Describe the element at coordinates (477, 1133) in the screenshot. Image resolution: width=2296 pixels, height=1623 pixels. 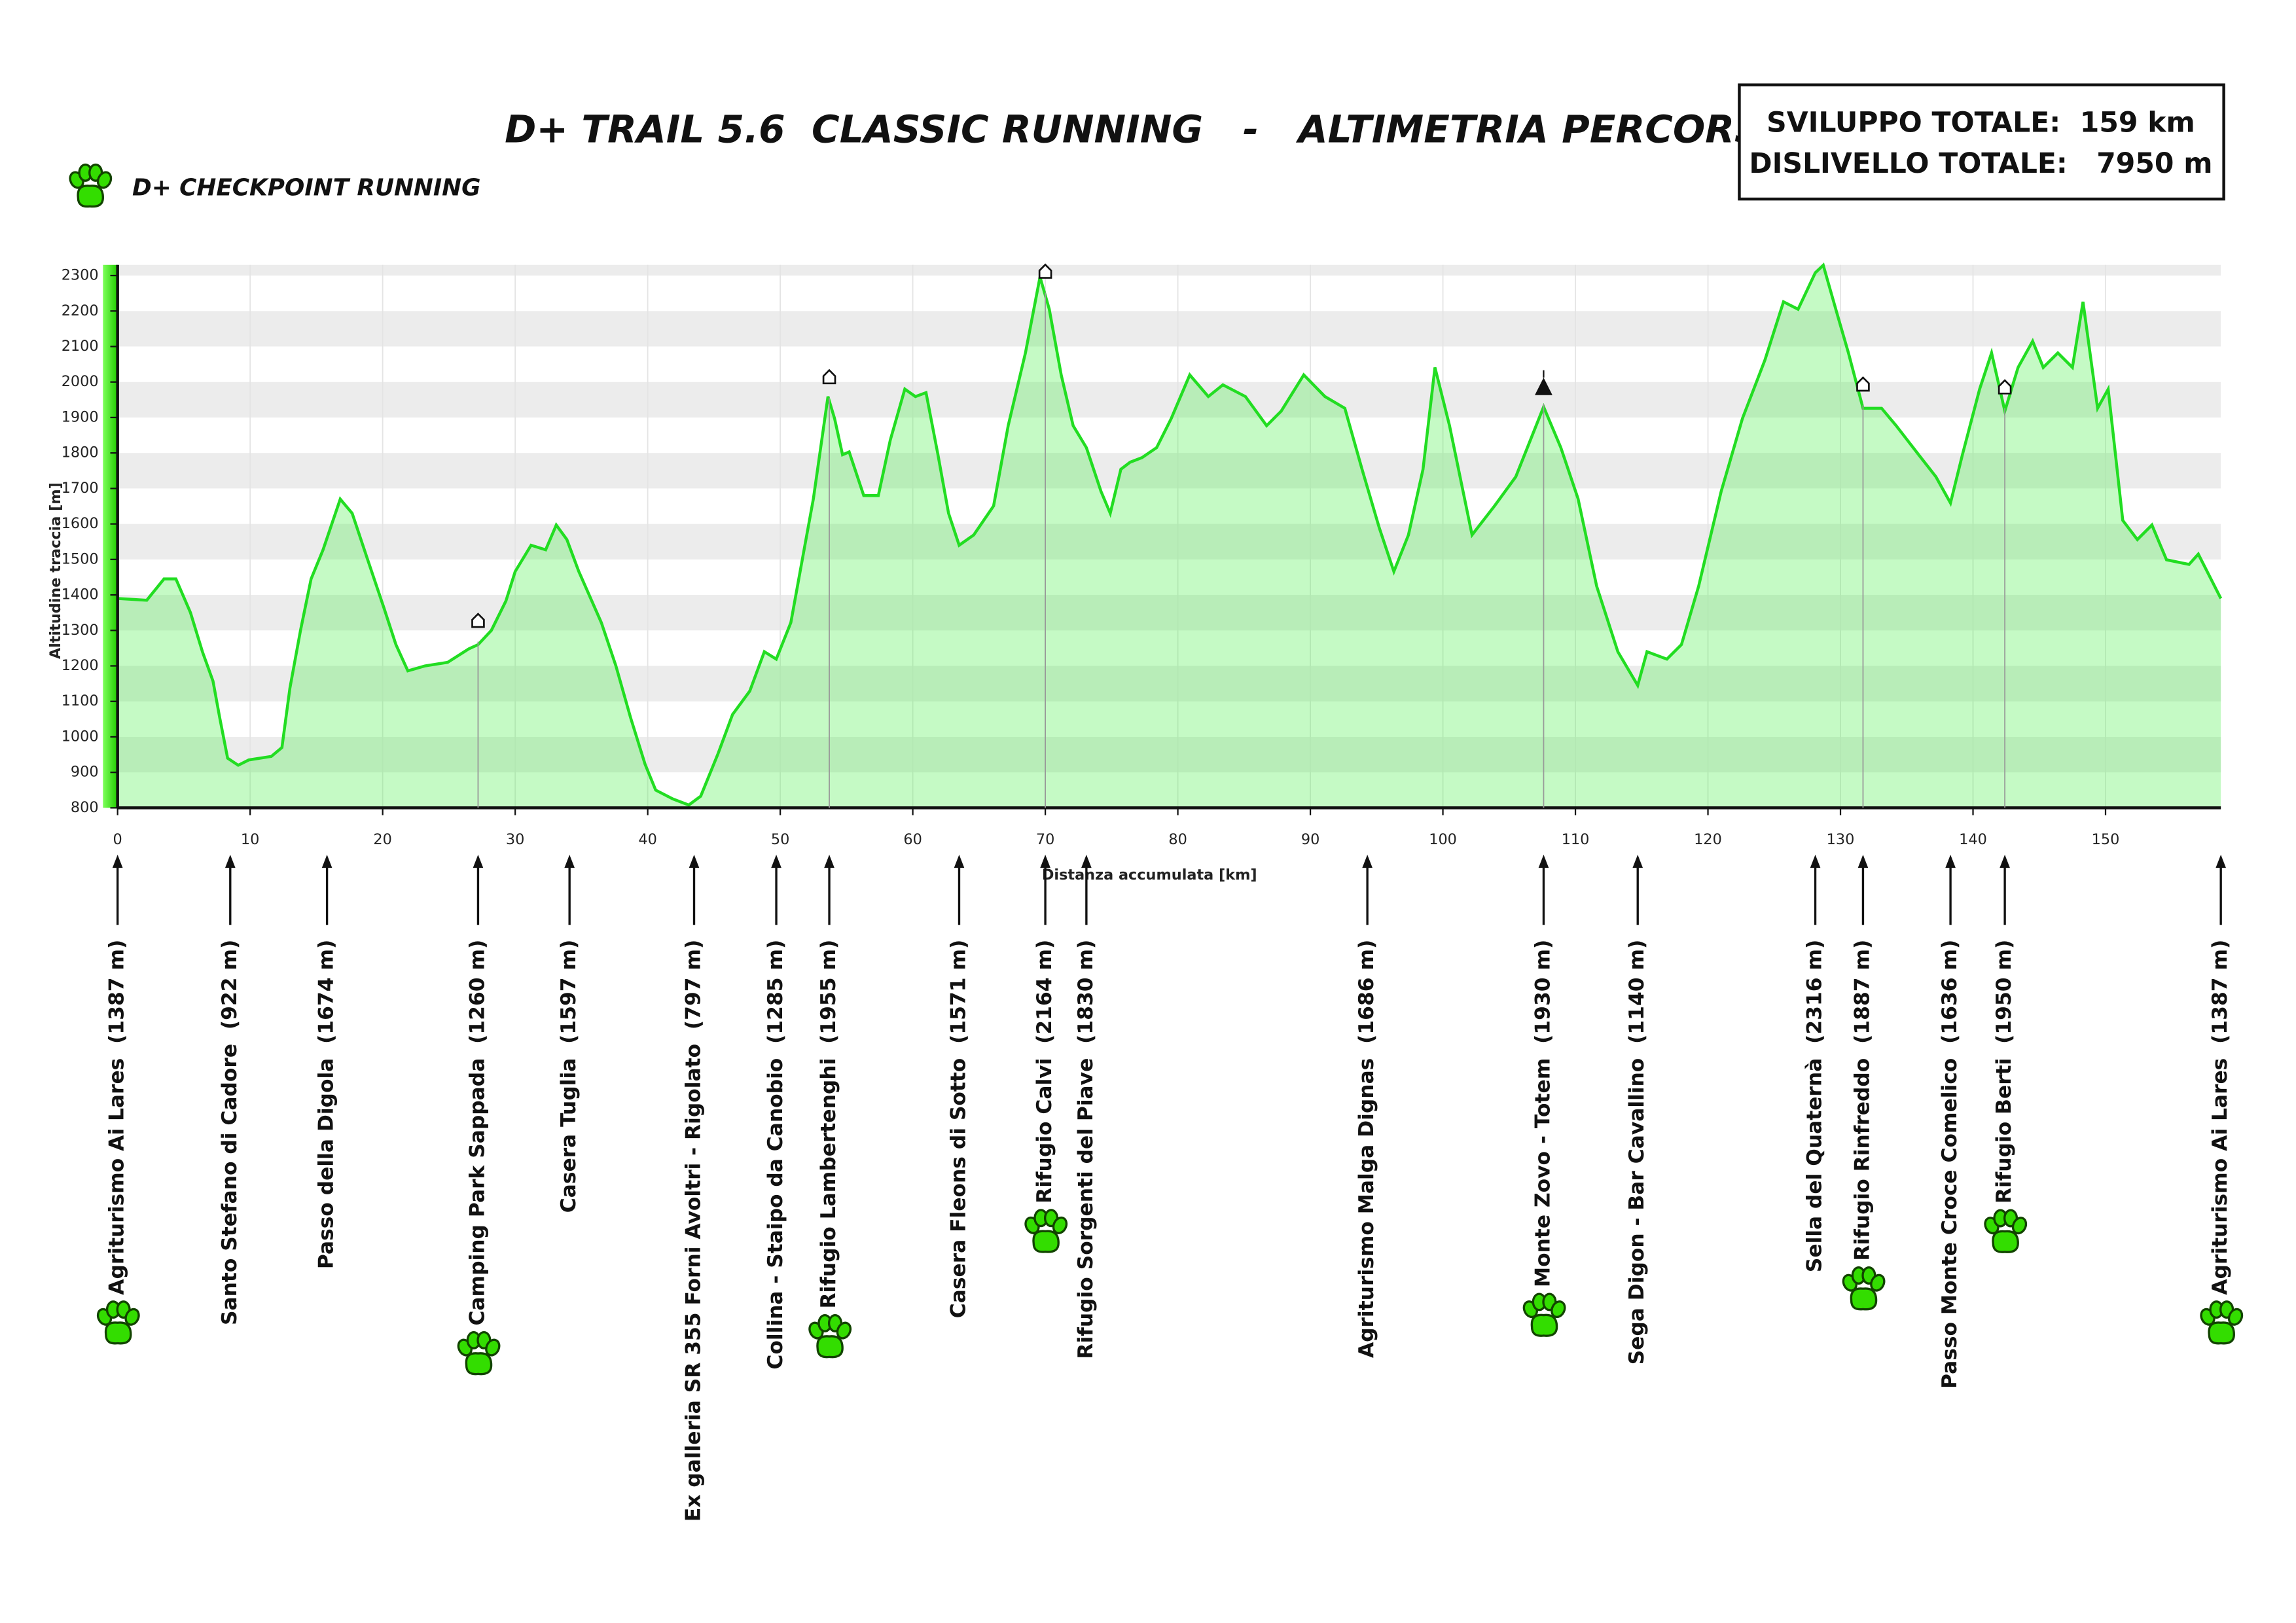
I see `waypoint-label: Camping Park Sappada (1260 m)` at that location.